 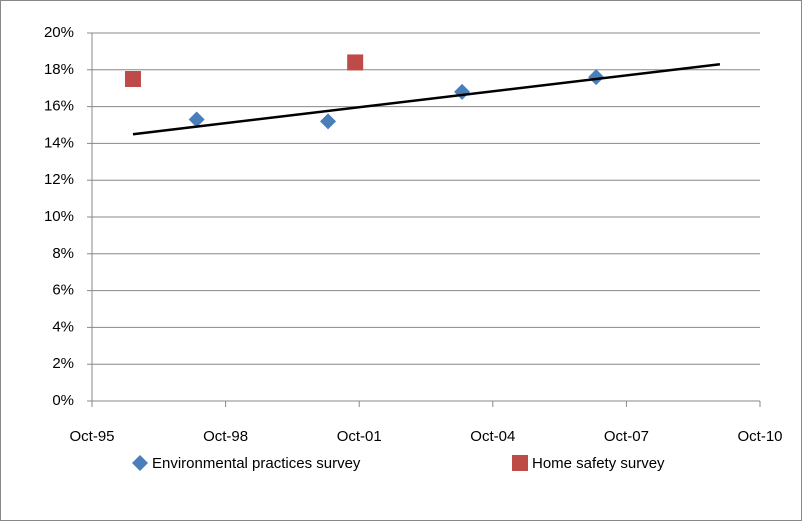 I want to click on y-tick-label: 6%, so click(x=63, y=290).